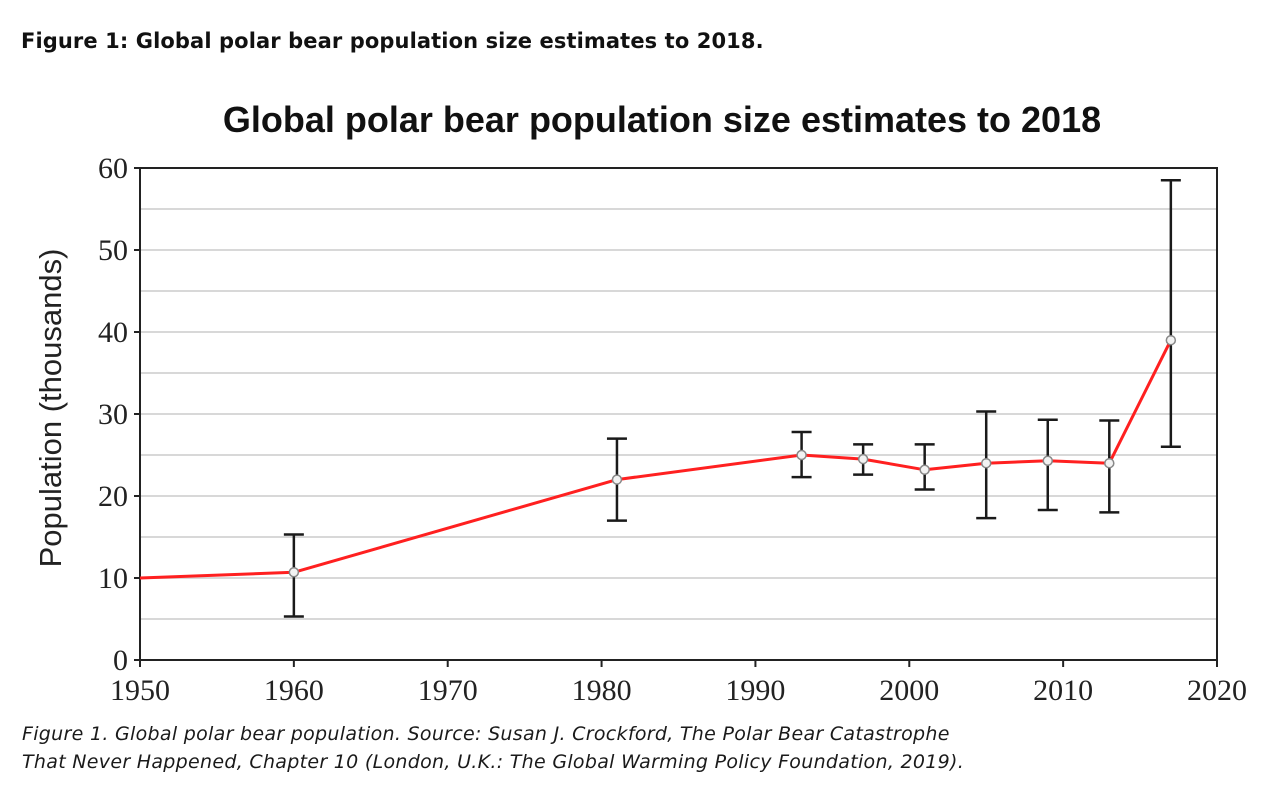  What do you see at coordinates (1063, 690) in the screenshot?
I see `x-tick-label: 2010` at bounding box center [1063, 690].